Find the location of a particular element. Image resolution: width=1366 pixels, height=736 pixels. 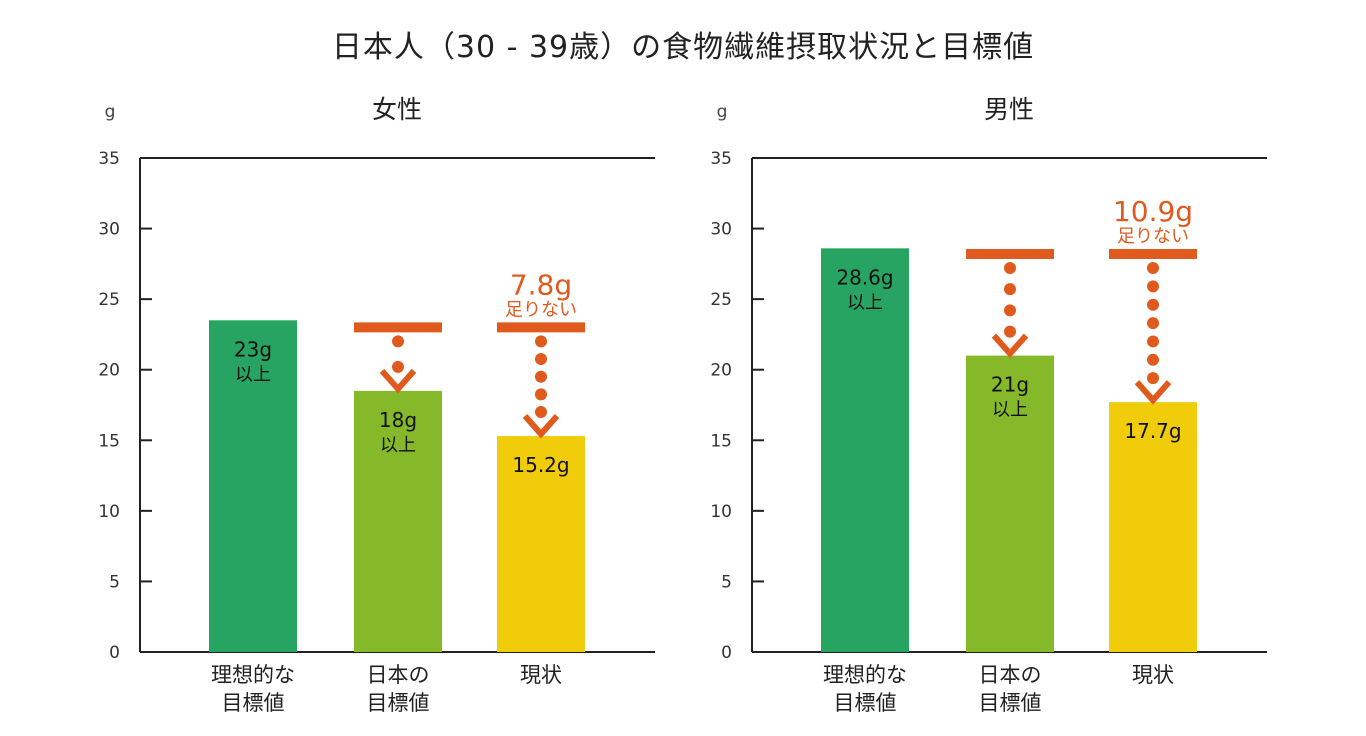

female-bar-value-label: 15.2g is located at coordinates (540, 465).